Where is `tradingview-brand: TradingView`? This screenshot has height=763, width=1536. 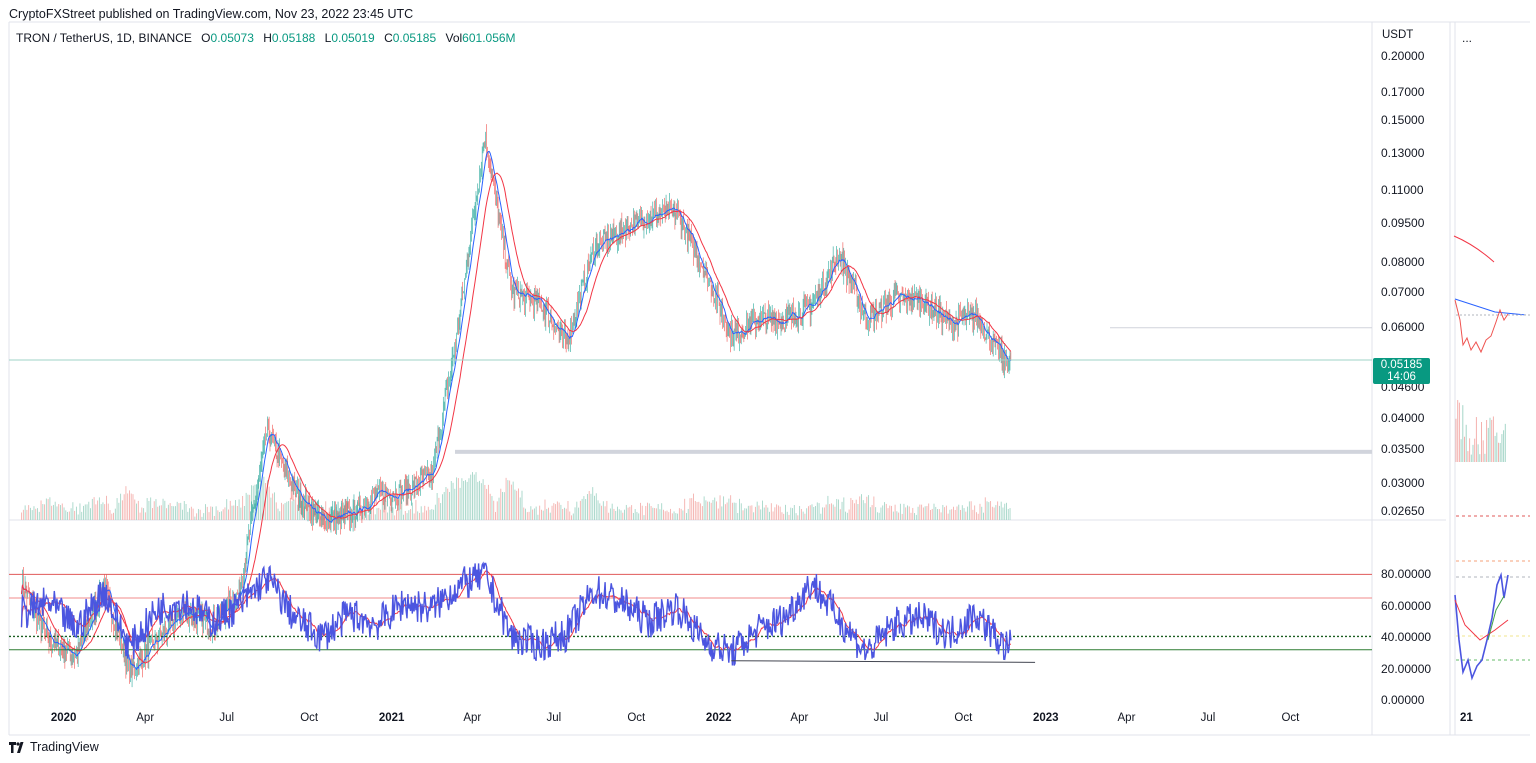 tradingview-brand: TradingView is located at coordinates (54, 747).